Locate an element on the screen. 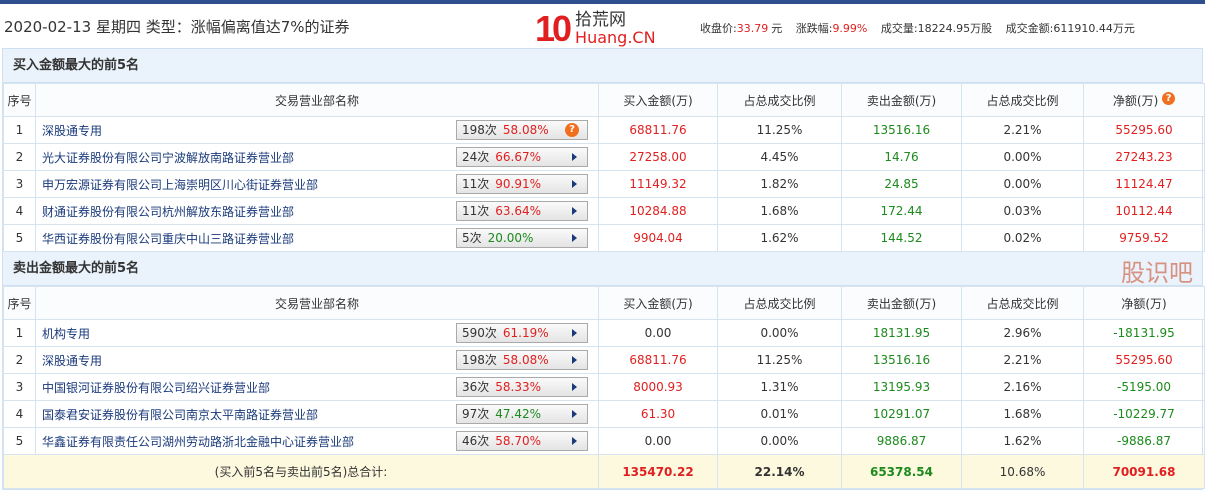 The height and width of the screenshot is (496, 1205). history-button: 97次 47.42% is located at coordinates (522, 414).